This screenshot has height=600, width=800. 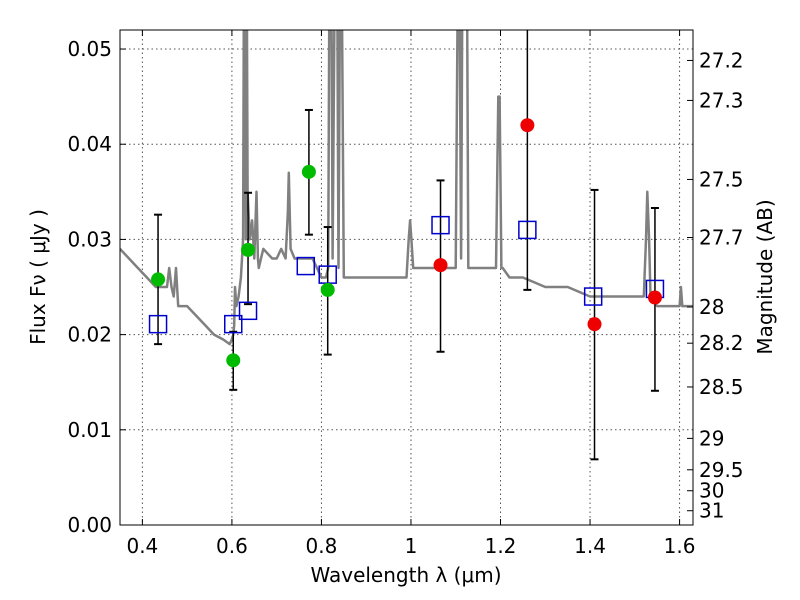 What do you see at coordinates (711, 307) in the screenshot?
I see `mag-tick-label: 28` at bounding box center [711, 307].